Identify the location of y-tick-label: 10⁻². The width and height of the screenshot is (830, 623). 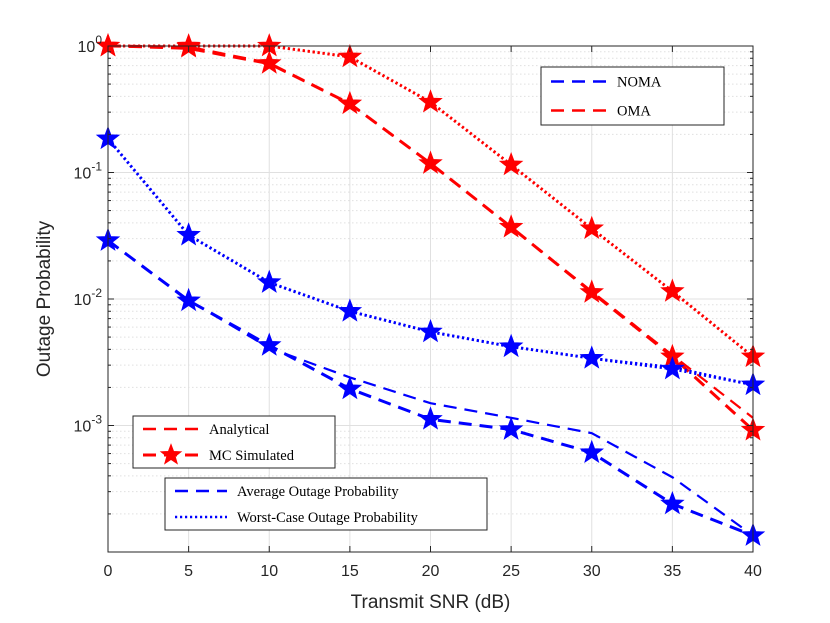
(88, 297).